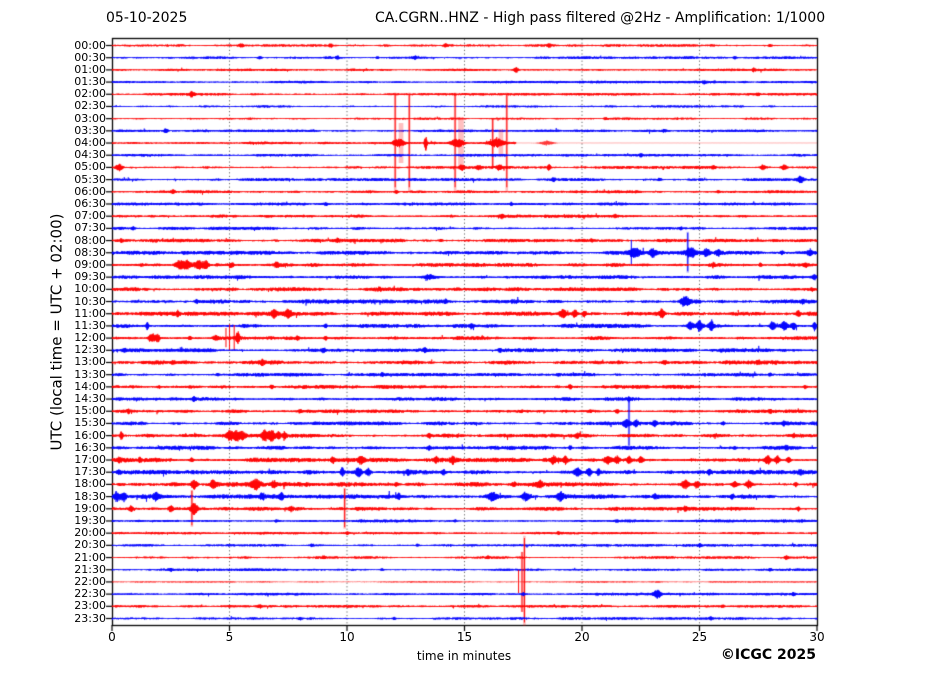  What do you see at coordinates (90, 228) in the screenshot?
I see `y-tick-label: 07:30` at bounding box center [90, 228].